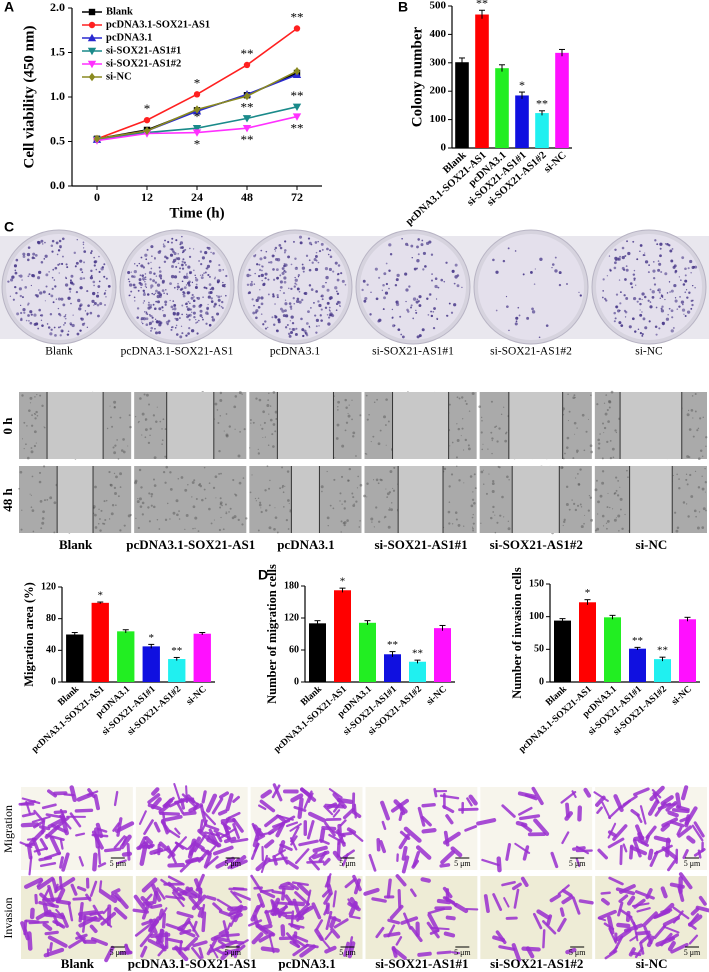  I want to click on significance: **, so click(247, 139).